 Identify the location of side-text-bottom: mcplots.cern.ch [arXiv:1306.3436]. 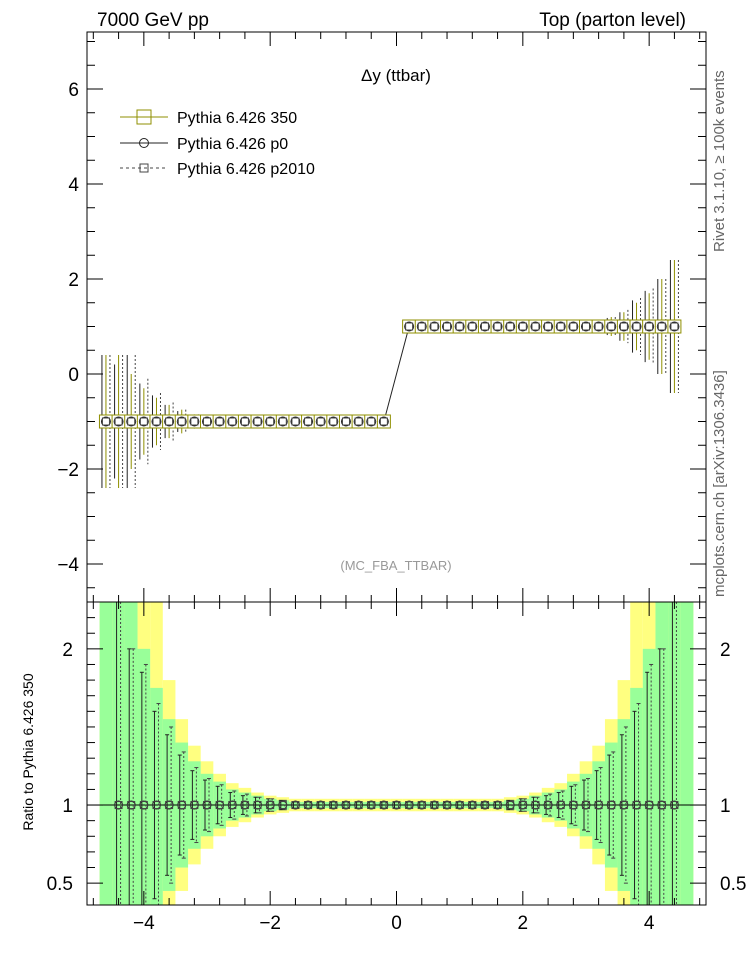
(719, 483).